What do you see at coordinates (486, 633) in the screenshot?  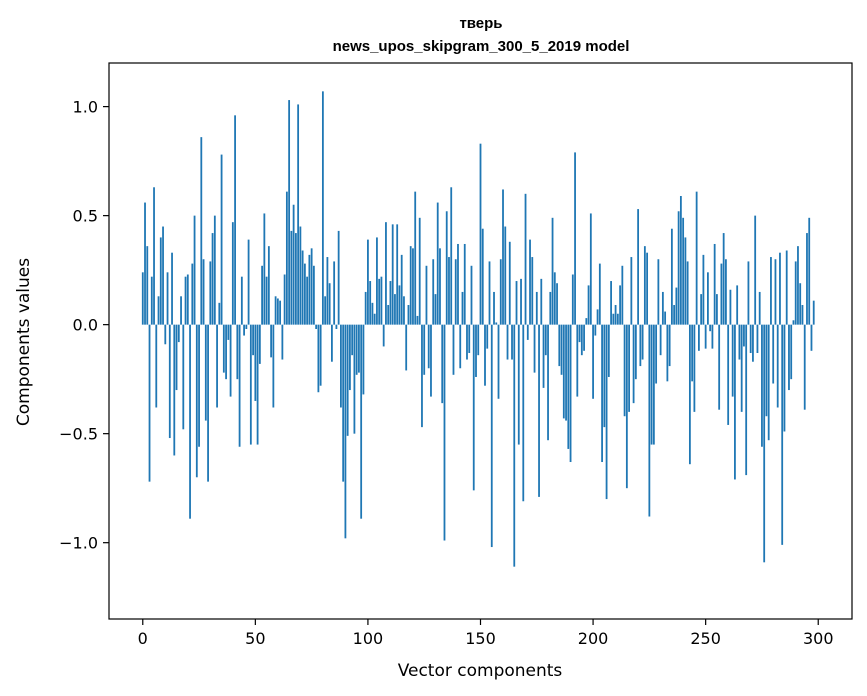 I see `x-axis: 0 50 100 150 200 250 300` at bounding box center [486, 633].